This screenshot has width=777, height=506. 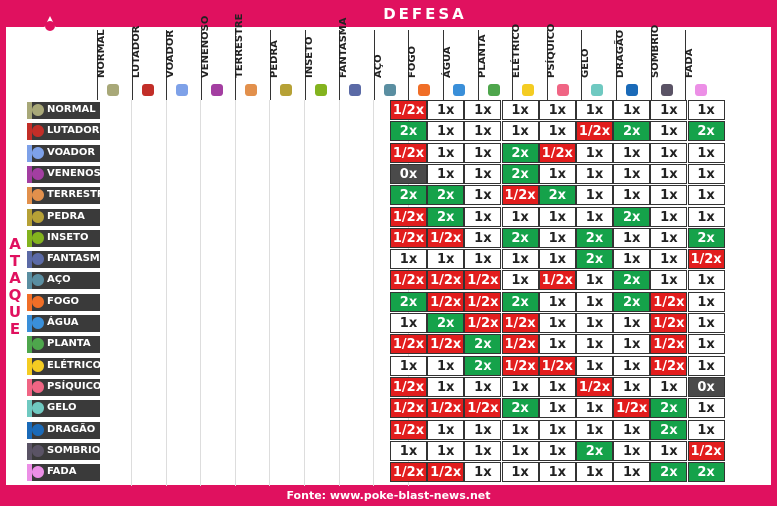 I want to click on row-header: GELO, so click(x=63, y=409).